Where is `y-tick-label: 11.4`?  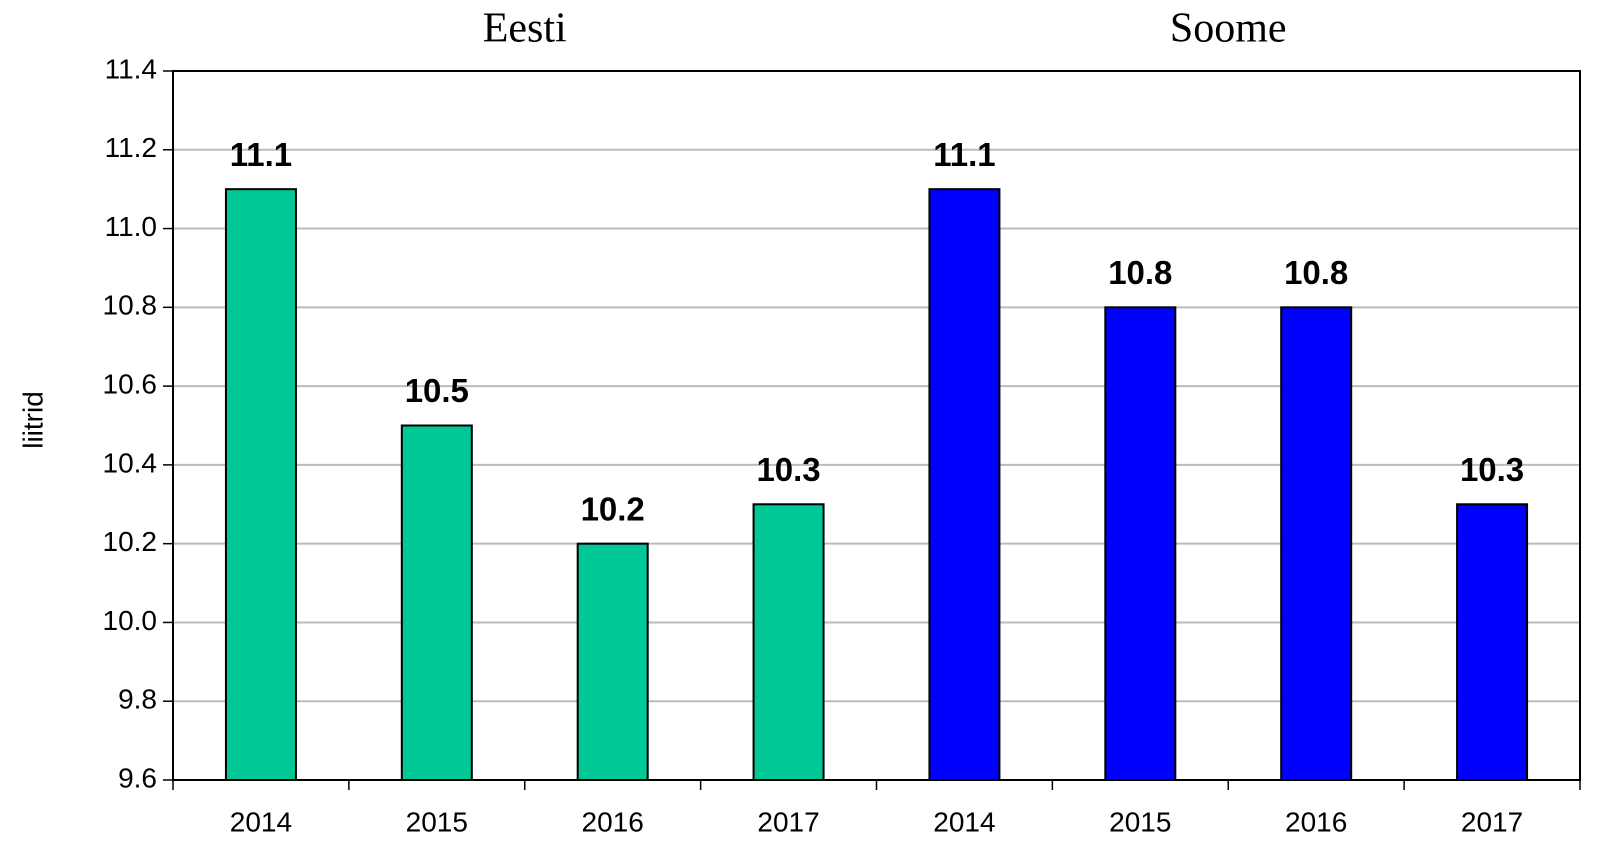
y-tick-label: 11.4 is located at coordinates (131, 68).